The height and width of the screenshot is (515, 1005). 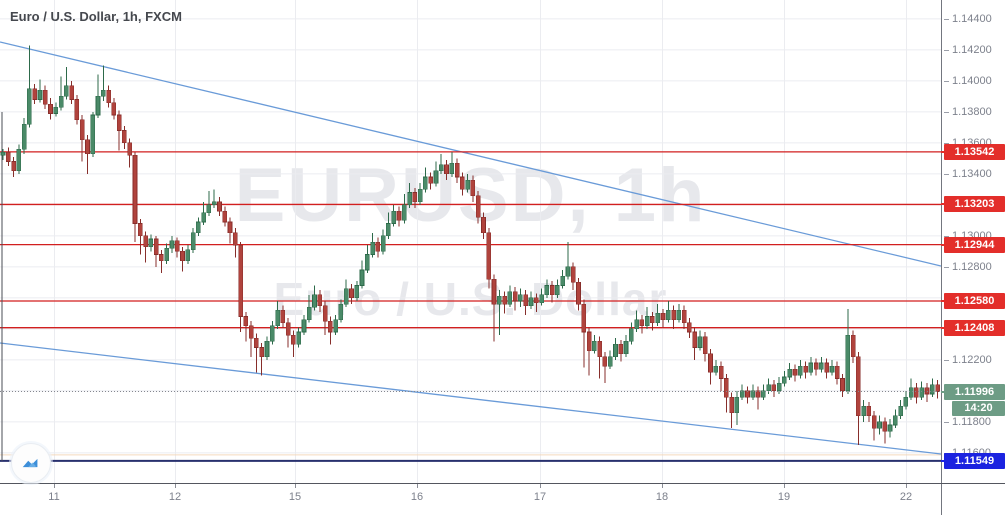 I want to click on tradingview-logo, so click(x=31, y=463).